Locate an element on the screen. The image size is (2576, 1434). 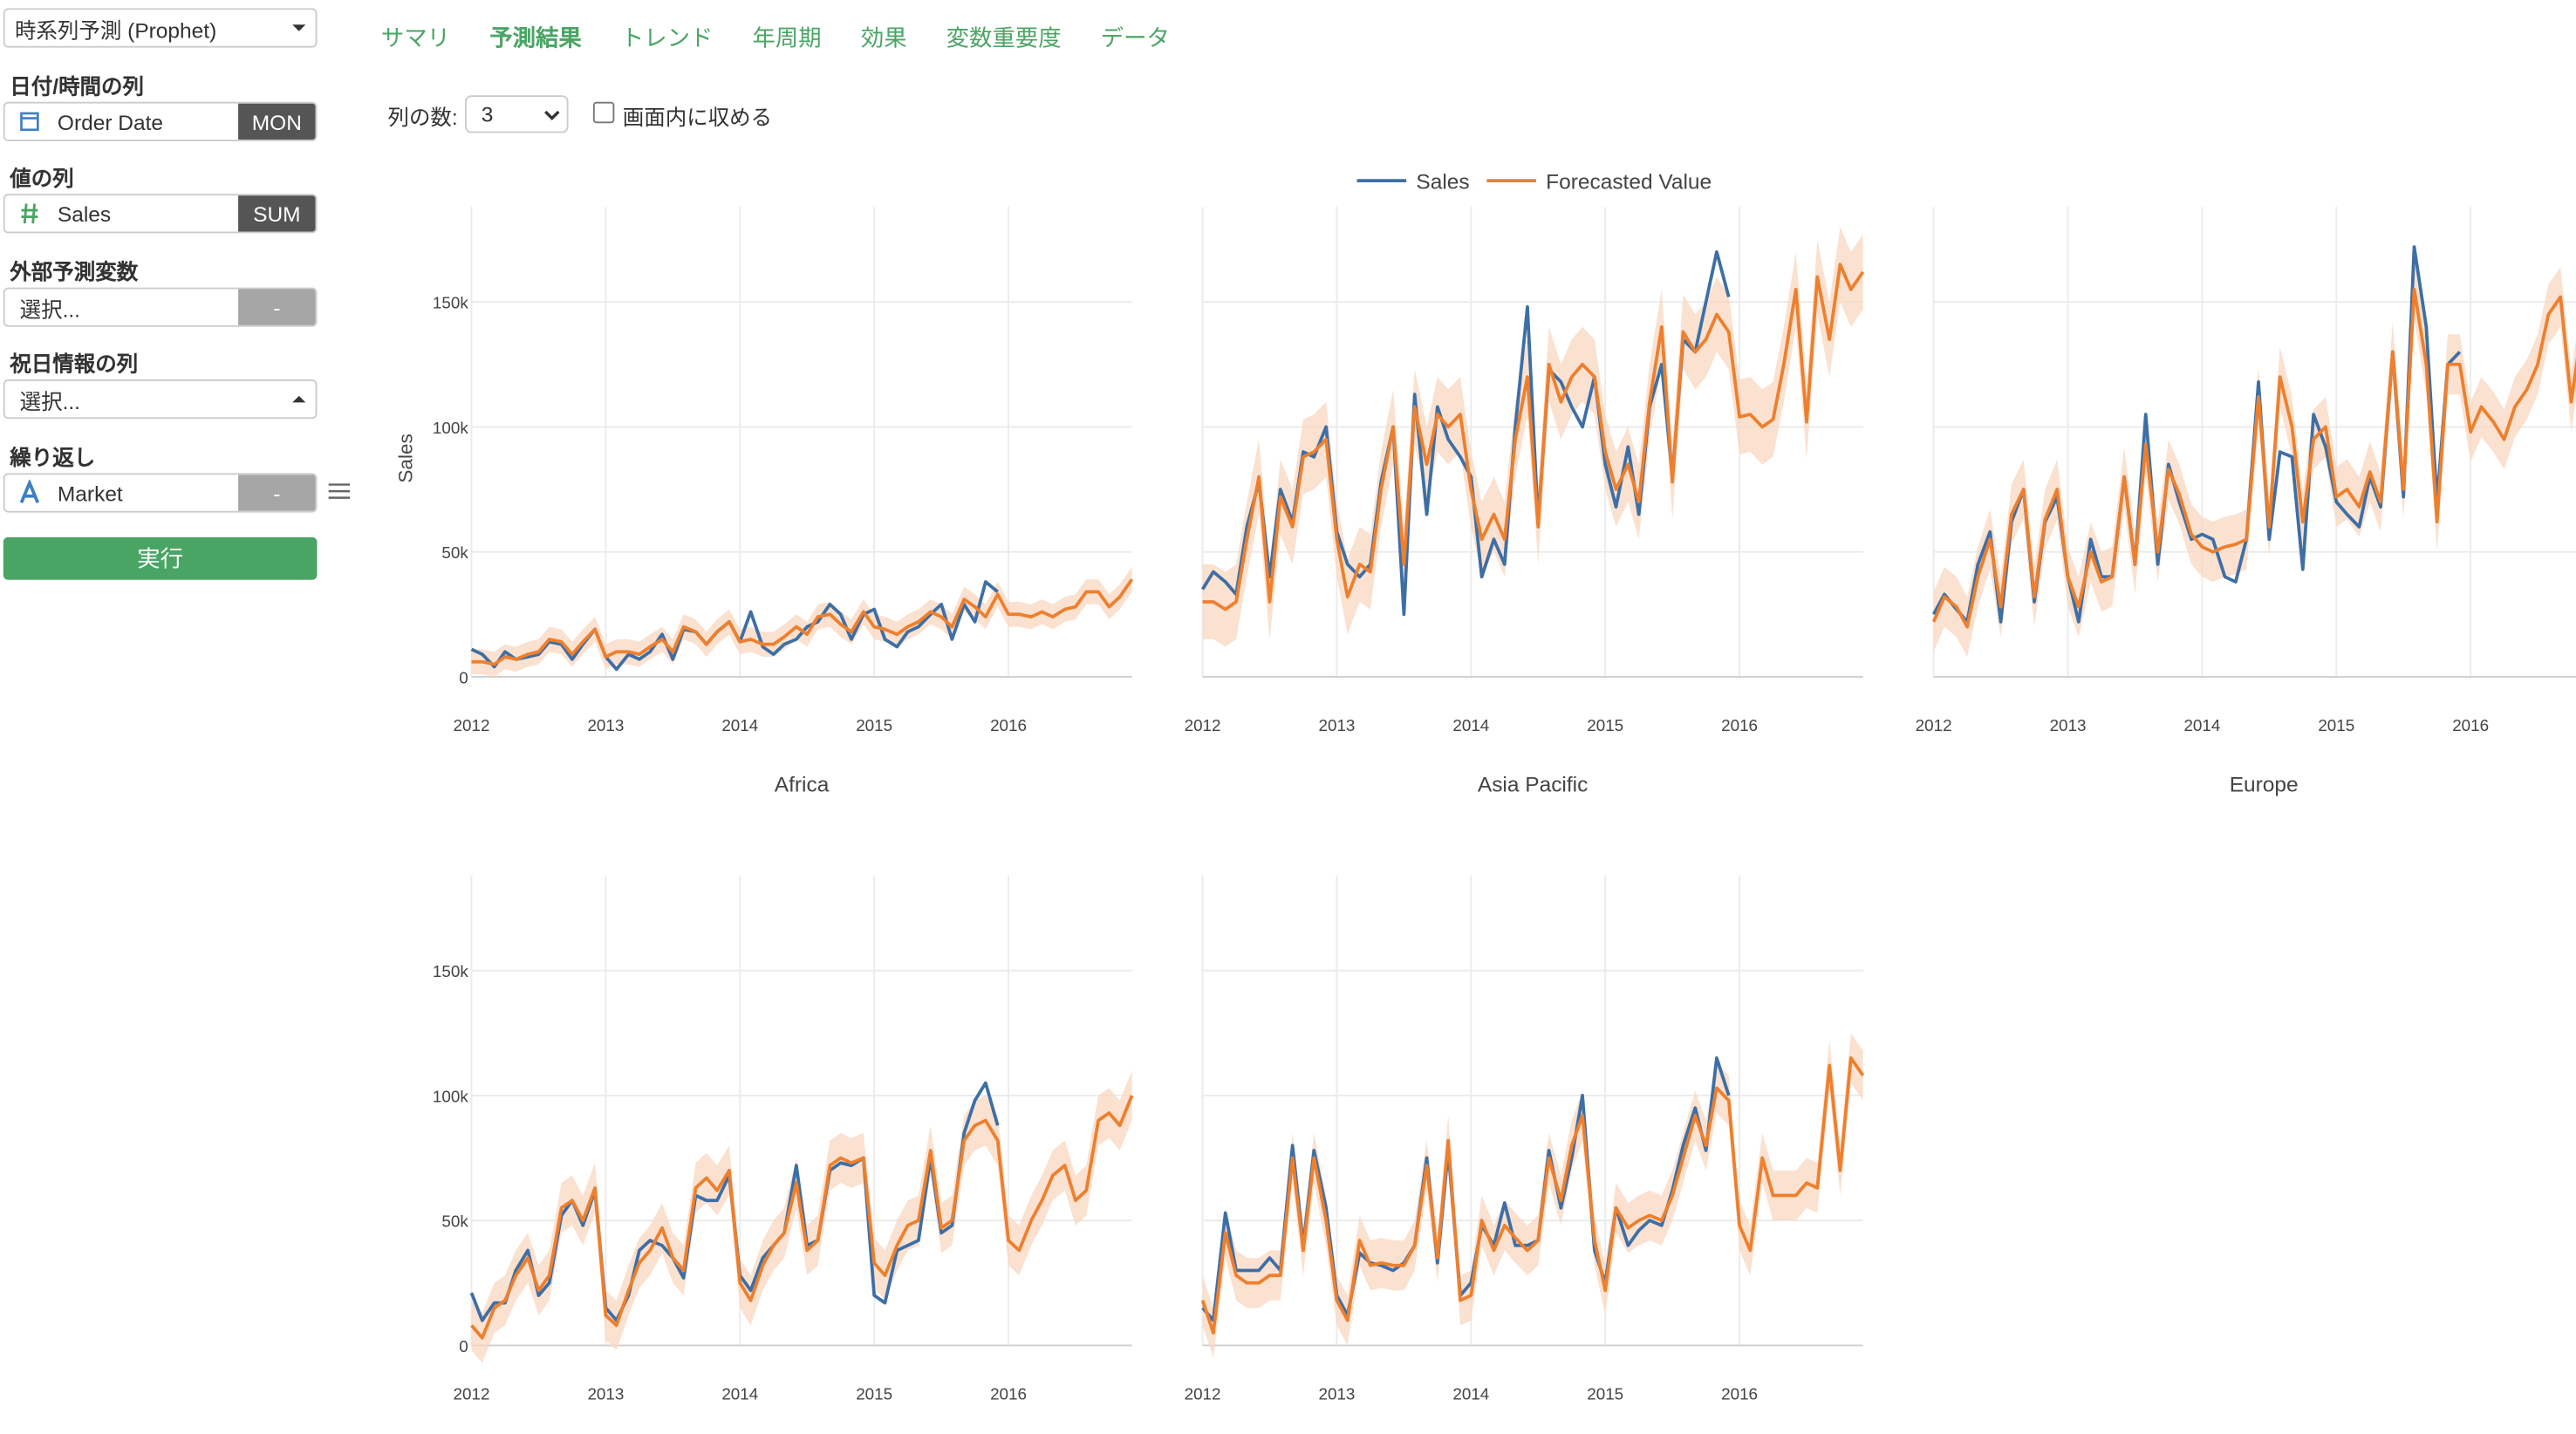
chart-title: Europe is located at coordinates (2264, 785).